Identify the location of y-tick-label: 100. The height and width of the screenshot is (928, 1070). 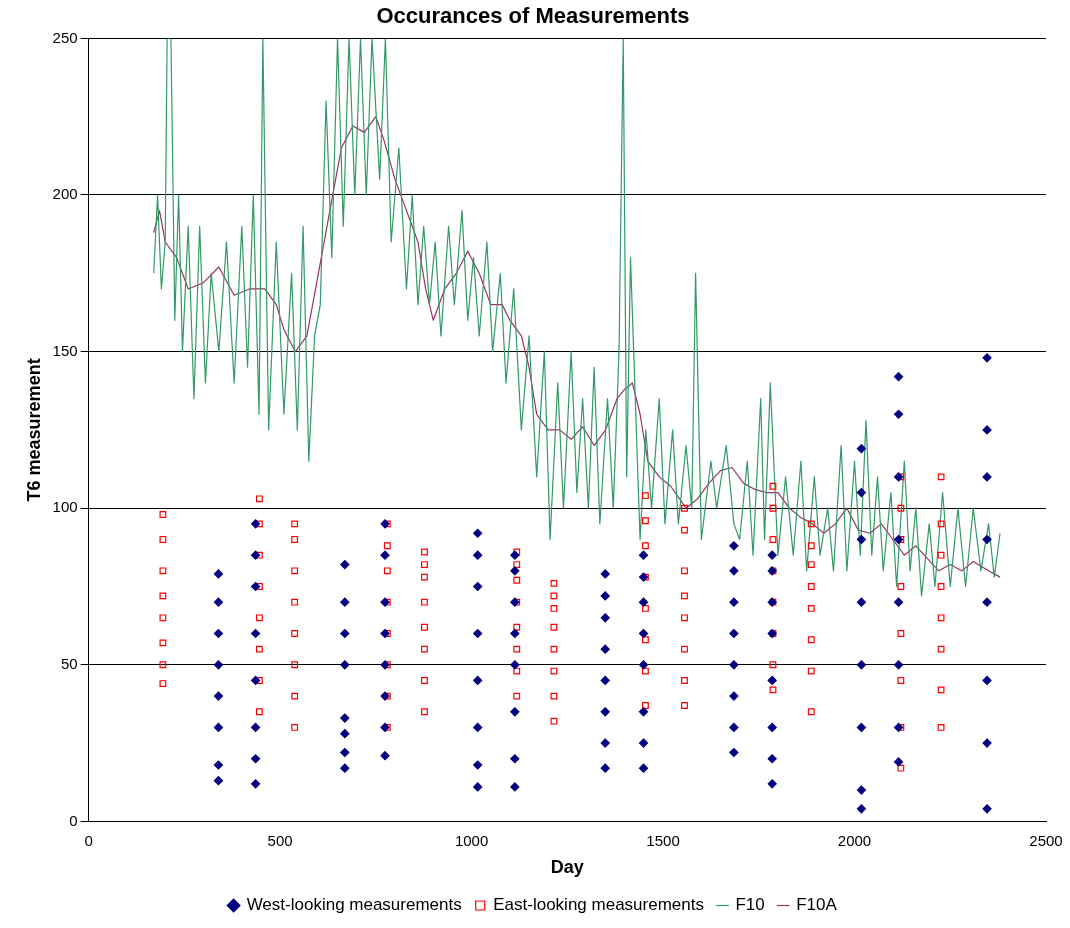
(65, 507).